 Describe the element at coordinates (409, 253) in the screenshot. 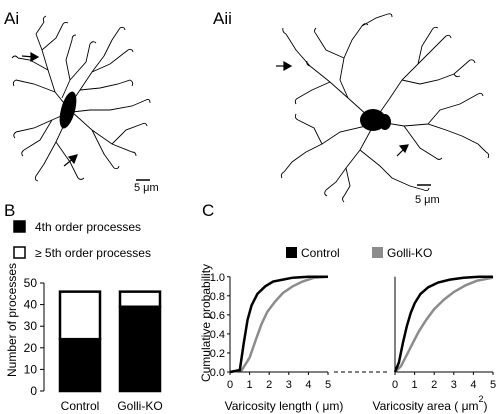

I see `legend-label-golli: Golli-KO` at that location.